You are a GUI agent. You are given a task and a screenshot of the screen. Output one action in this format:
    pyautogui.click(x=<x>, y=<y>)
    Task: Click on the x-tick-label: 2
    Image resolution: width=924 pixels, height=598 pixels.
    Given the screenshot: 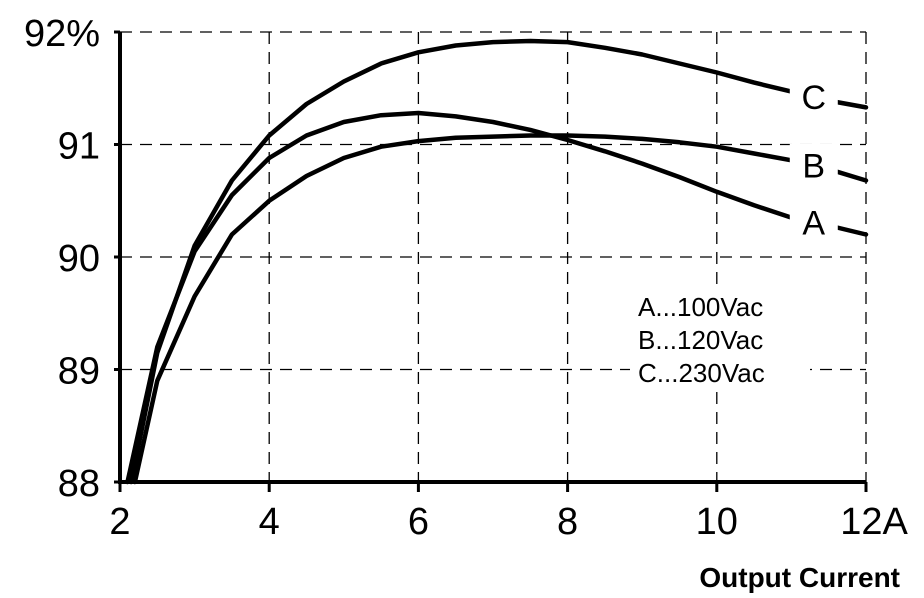 What is the action you would take?
    pyautogui.click(x=119, y=522)
    